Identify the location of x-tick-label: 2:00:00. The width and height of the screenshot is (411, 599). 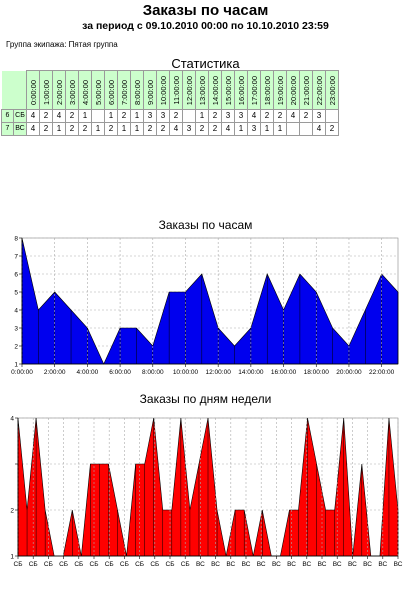
(55, 372).